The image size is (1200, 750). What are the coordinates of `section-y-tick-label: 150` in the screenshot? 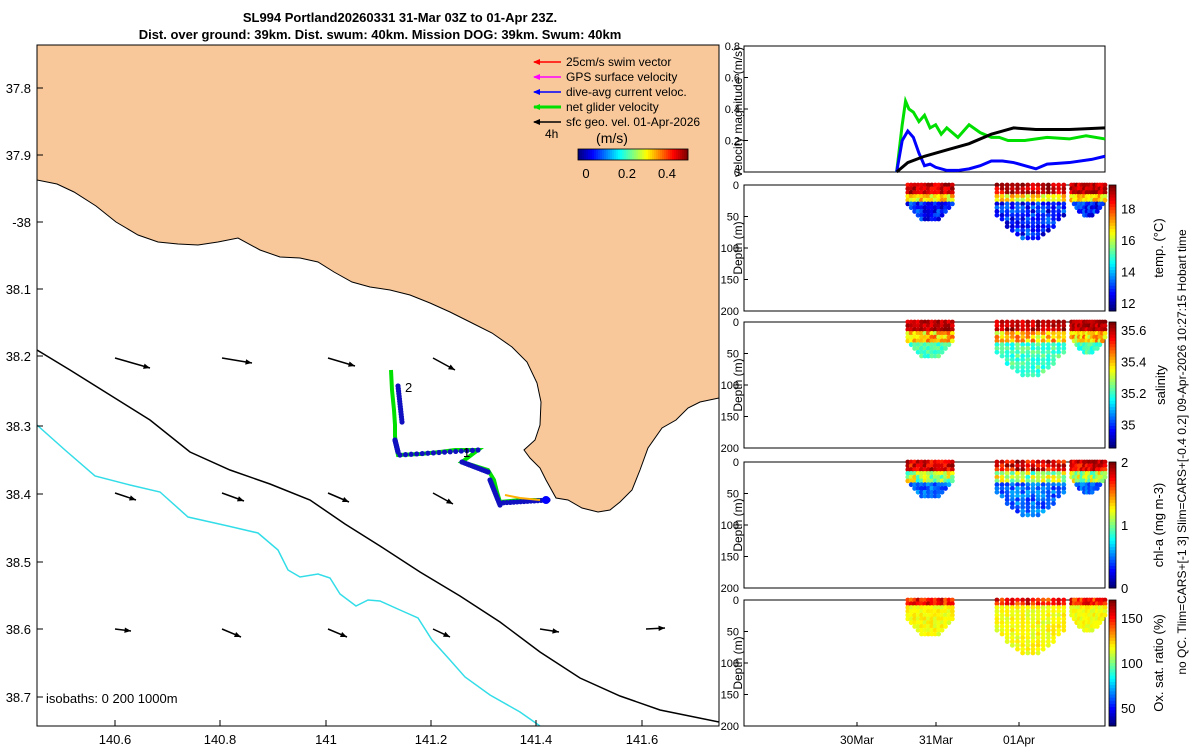 It's located at (730, 281).